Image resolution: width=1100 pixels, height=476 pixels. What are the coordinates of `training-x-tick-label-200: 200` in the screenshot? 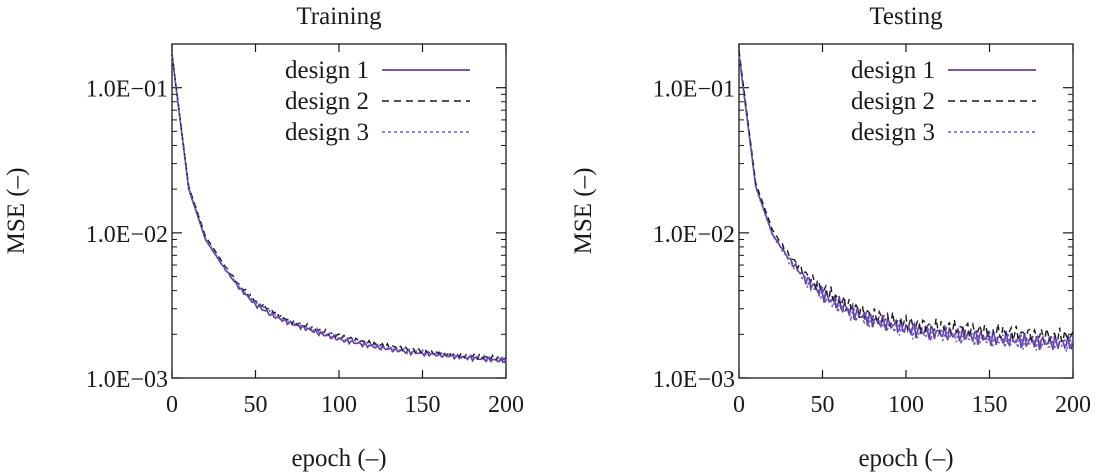 It's located at (506, 405).